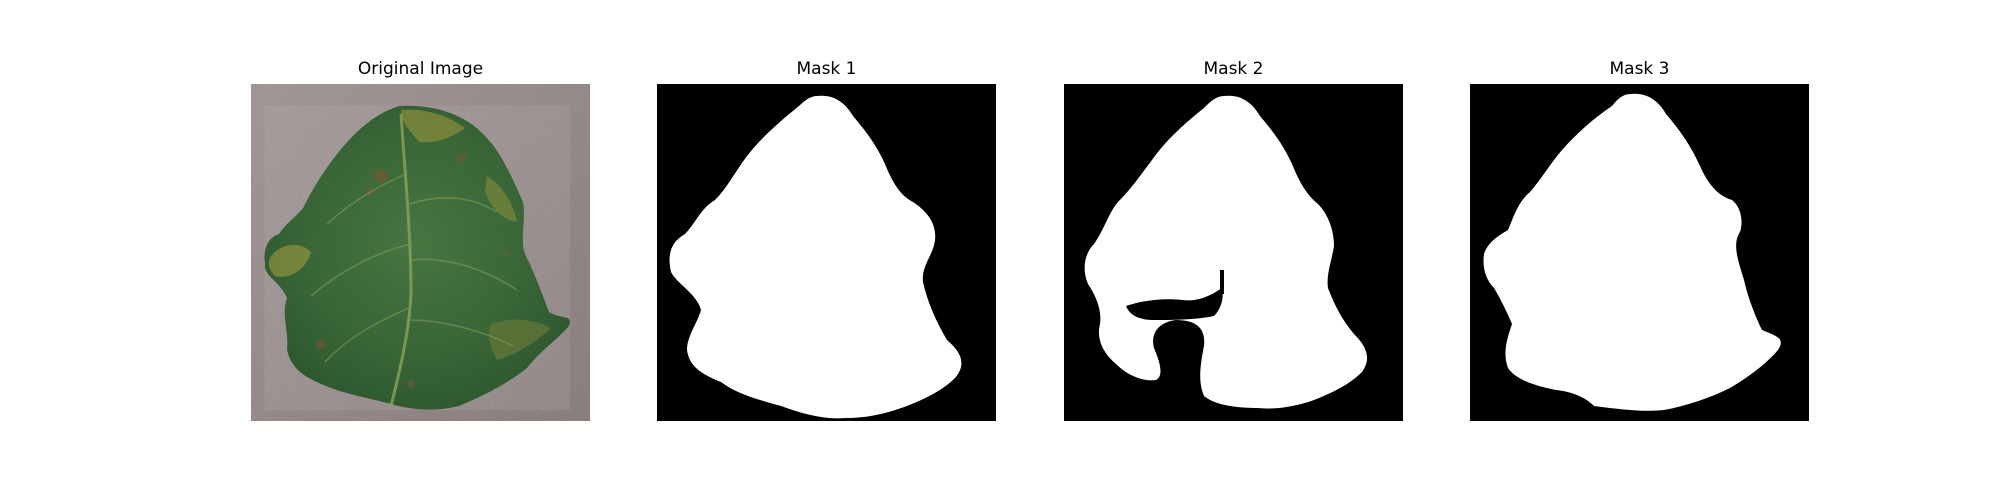 Image resolution: width=2000 pixels, height=500 pixels. What do you see at coordinates (1639, 252) in the screenshot?
I see `mask-3-image` at bounding box center [1639, 252].